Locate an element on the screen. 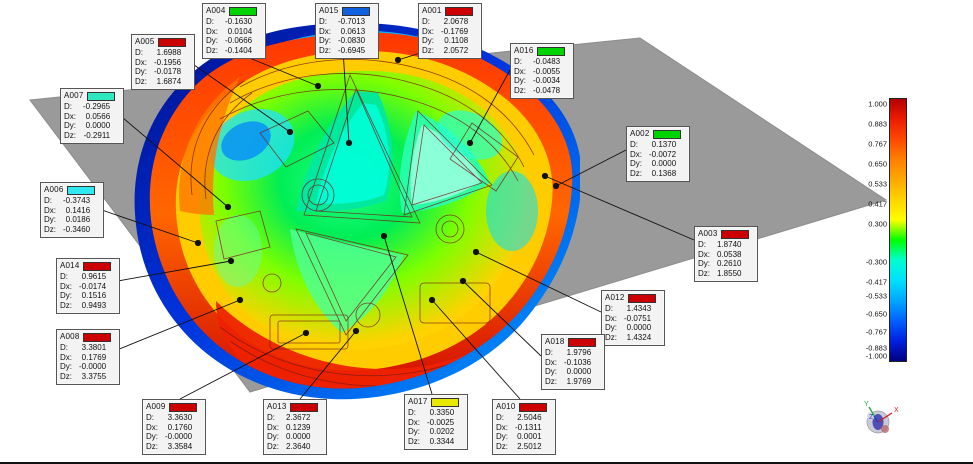  orientation-triad-icon: X Y Z is located at coordinates (879, 418).